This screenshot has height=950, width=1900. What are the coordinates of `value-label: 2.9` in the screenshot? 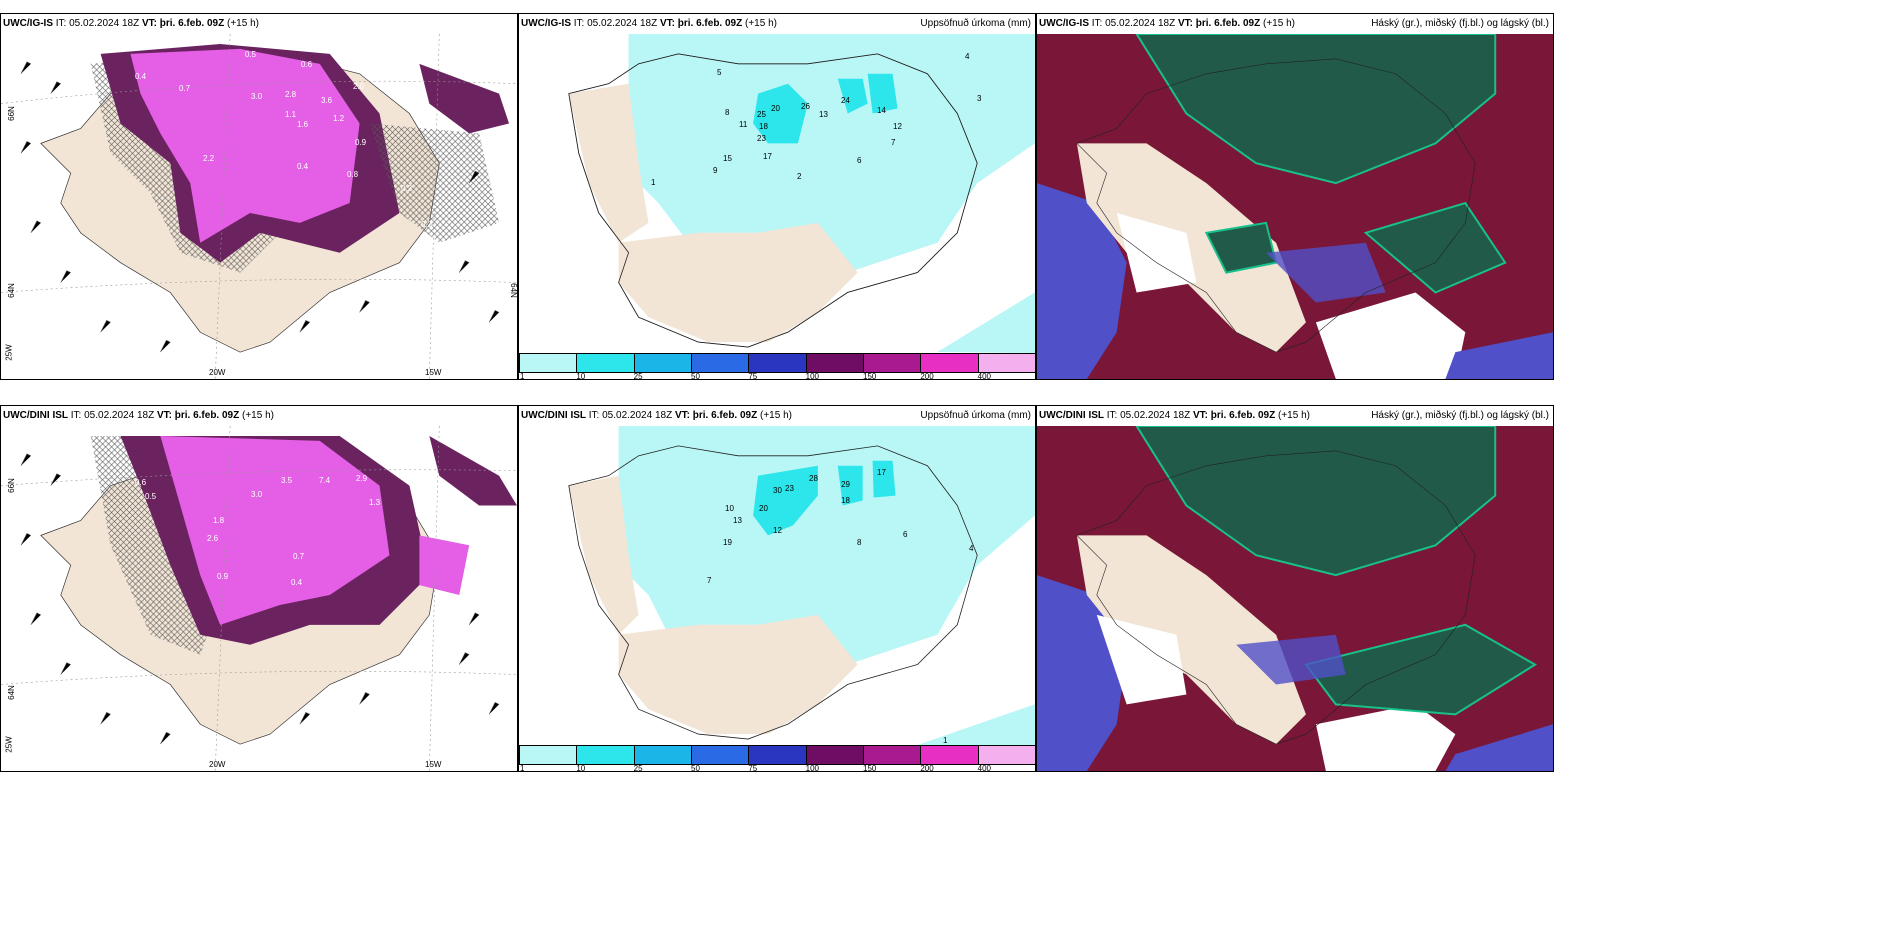 It's located at (362, 478).